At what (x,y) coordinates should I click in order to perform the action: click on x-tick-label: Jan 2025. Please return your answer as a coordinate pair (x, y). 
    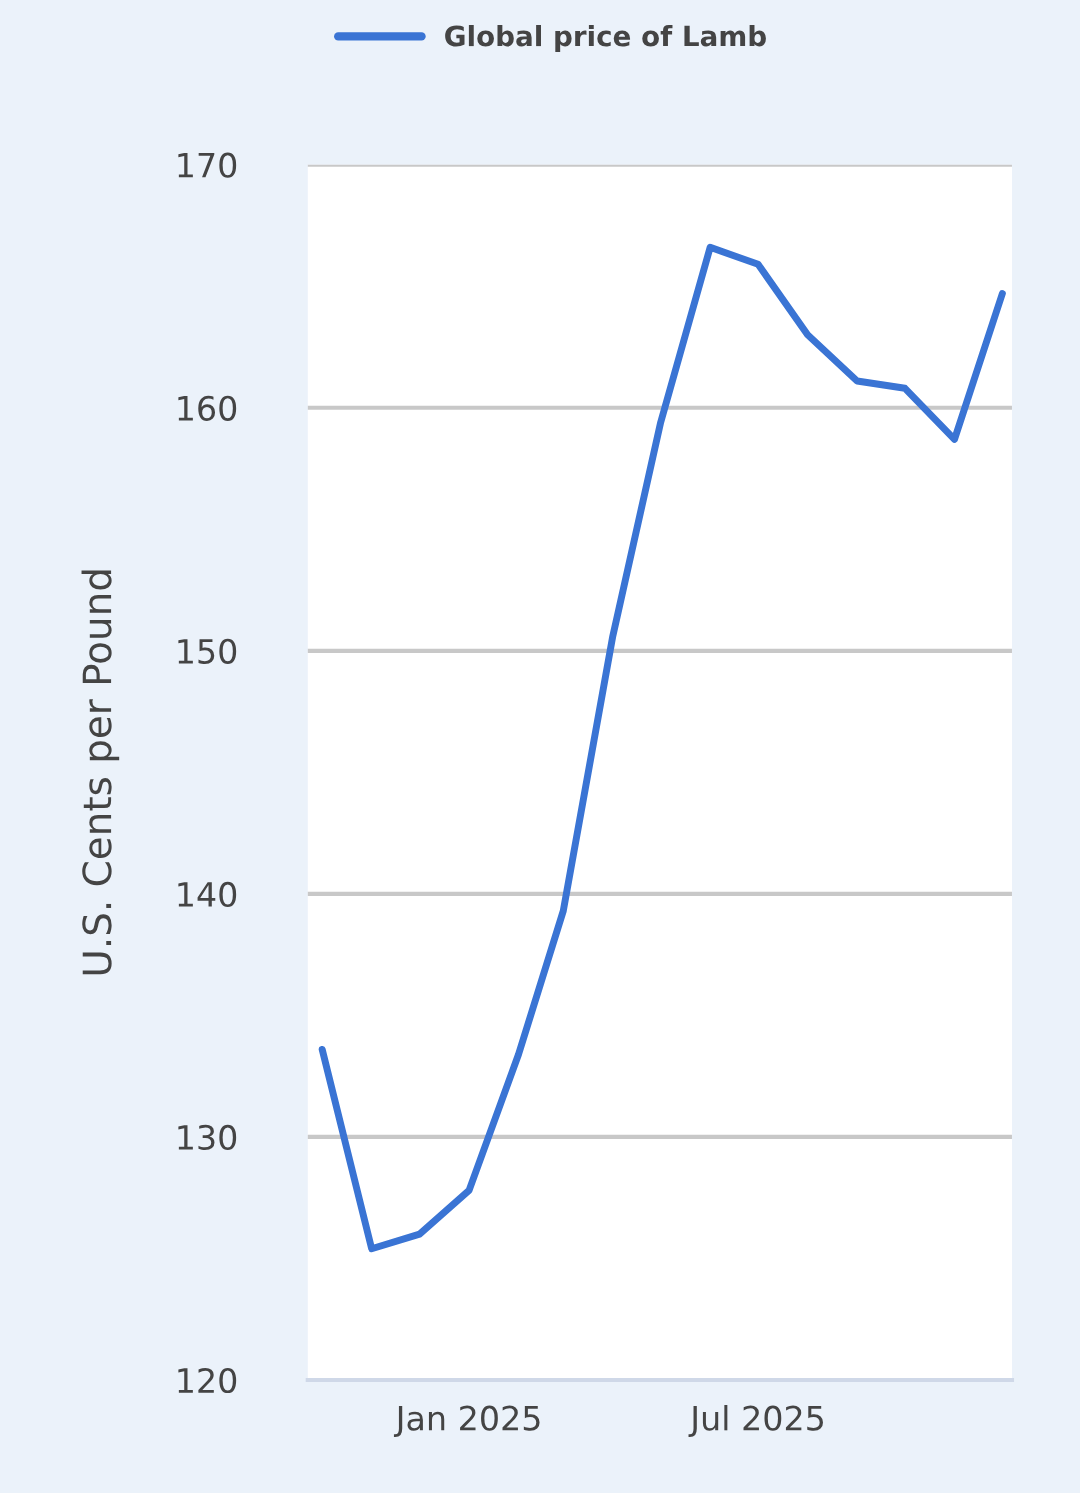
    Looking at the image, I should click on (466, 1421).